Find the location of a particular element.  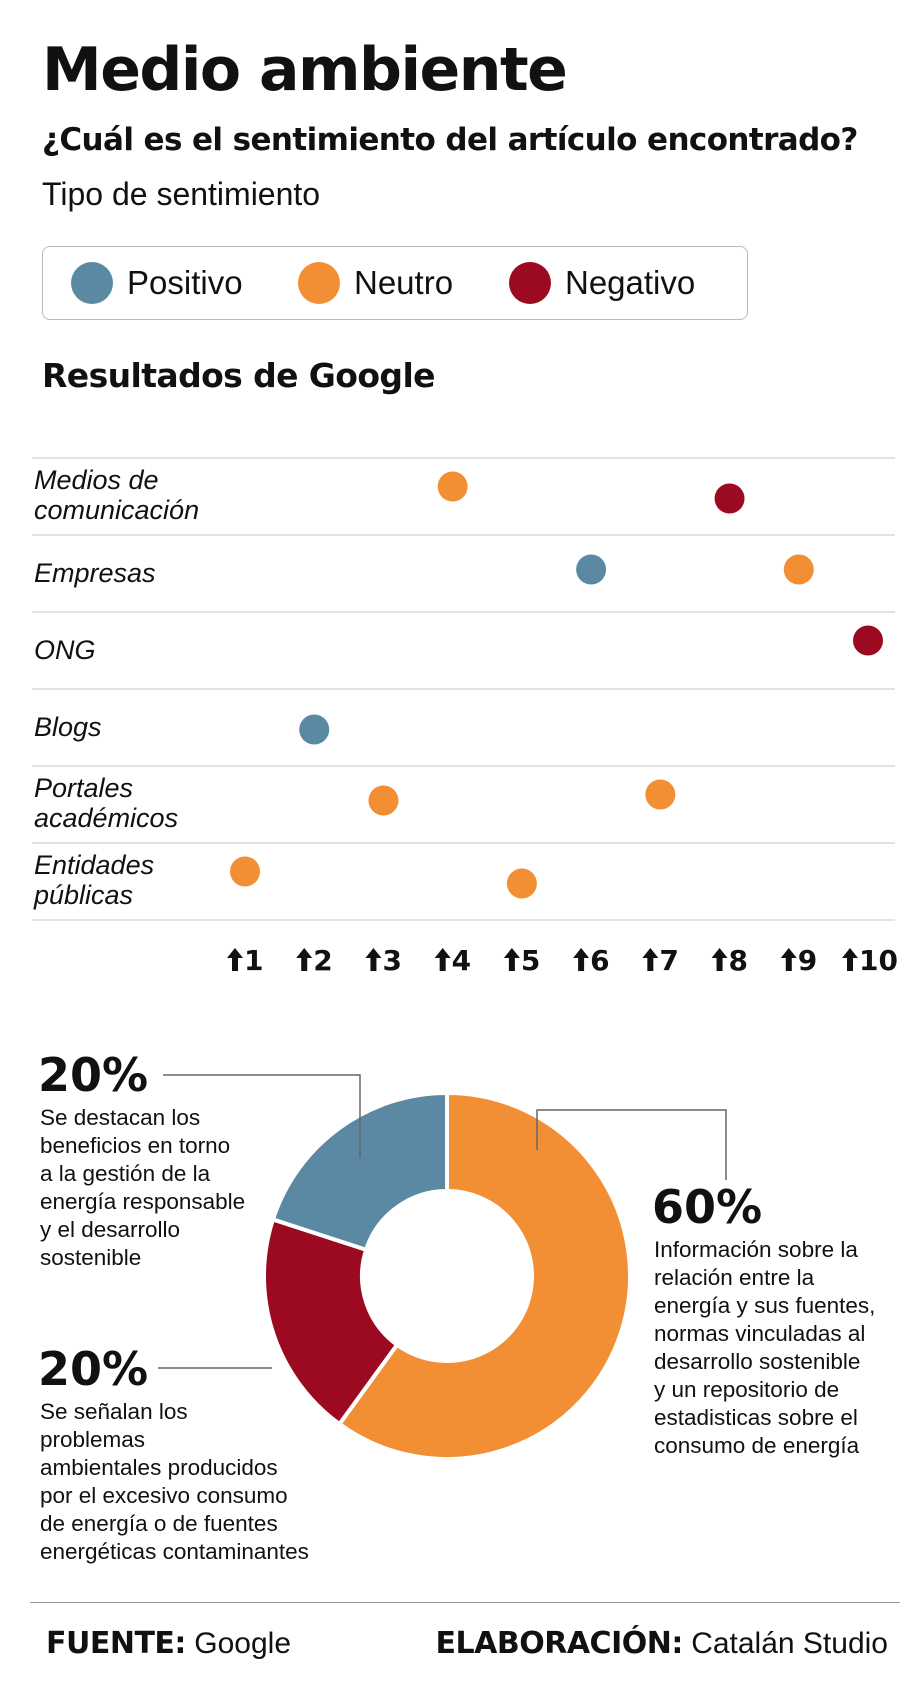

category-label-portales: Portales académicos is located at coordinates (106, 803).